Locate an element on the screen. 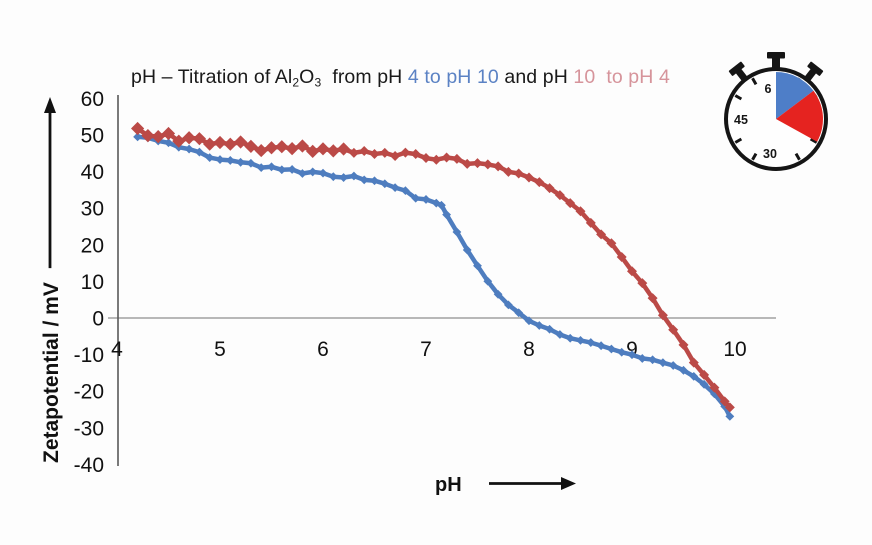 The height and width of the screenshot is (545, 872). y-tick-label: -30 is located at coordinates (89, 428).